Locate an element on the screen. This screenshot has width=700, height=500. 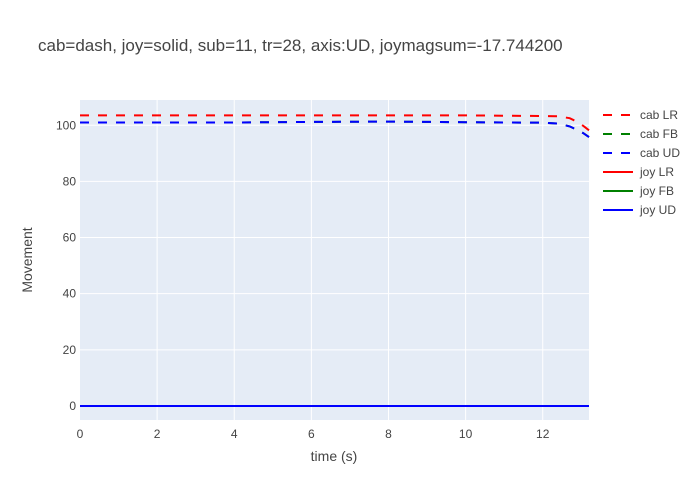
y-tick-label: 60 is located at coordinates (70, 238).